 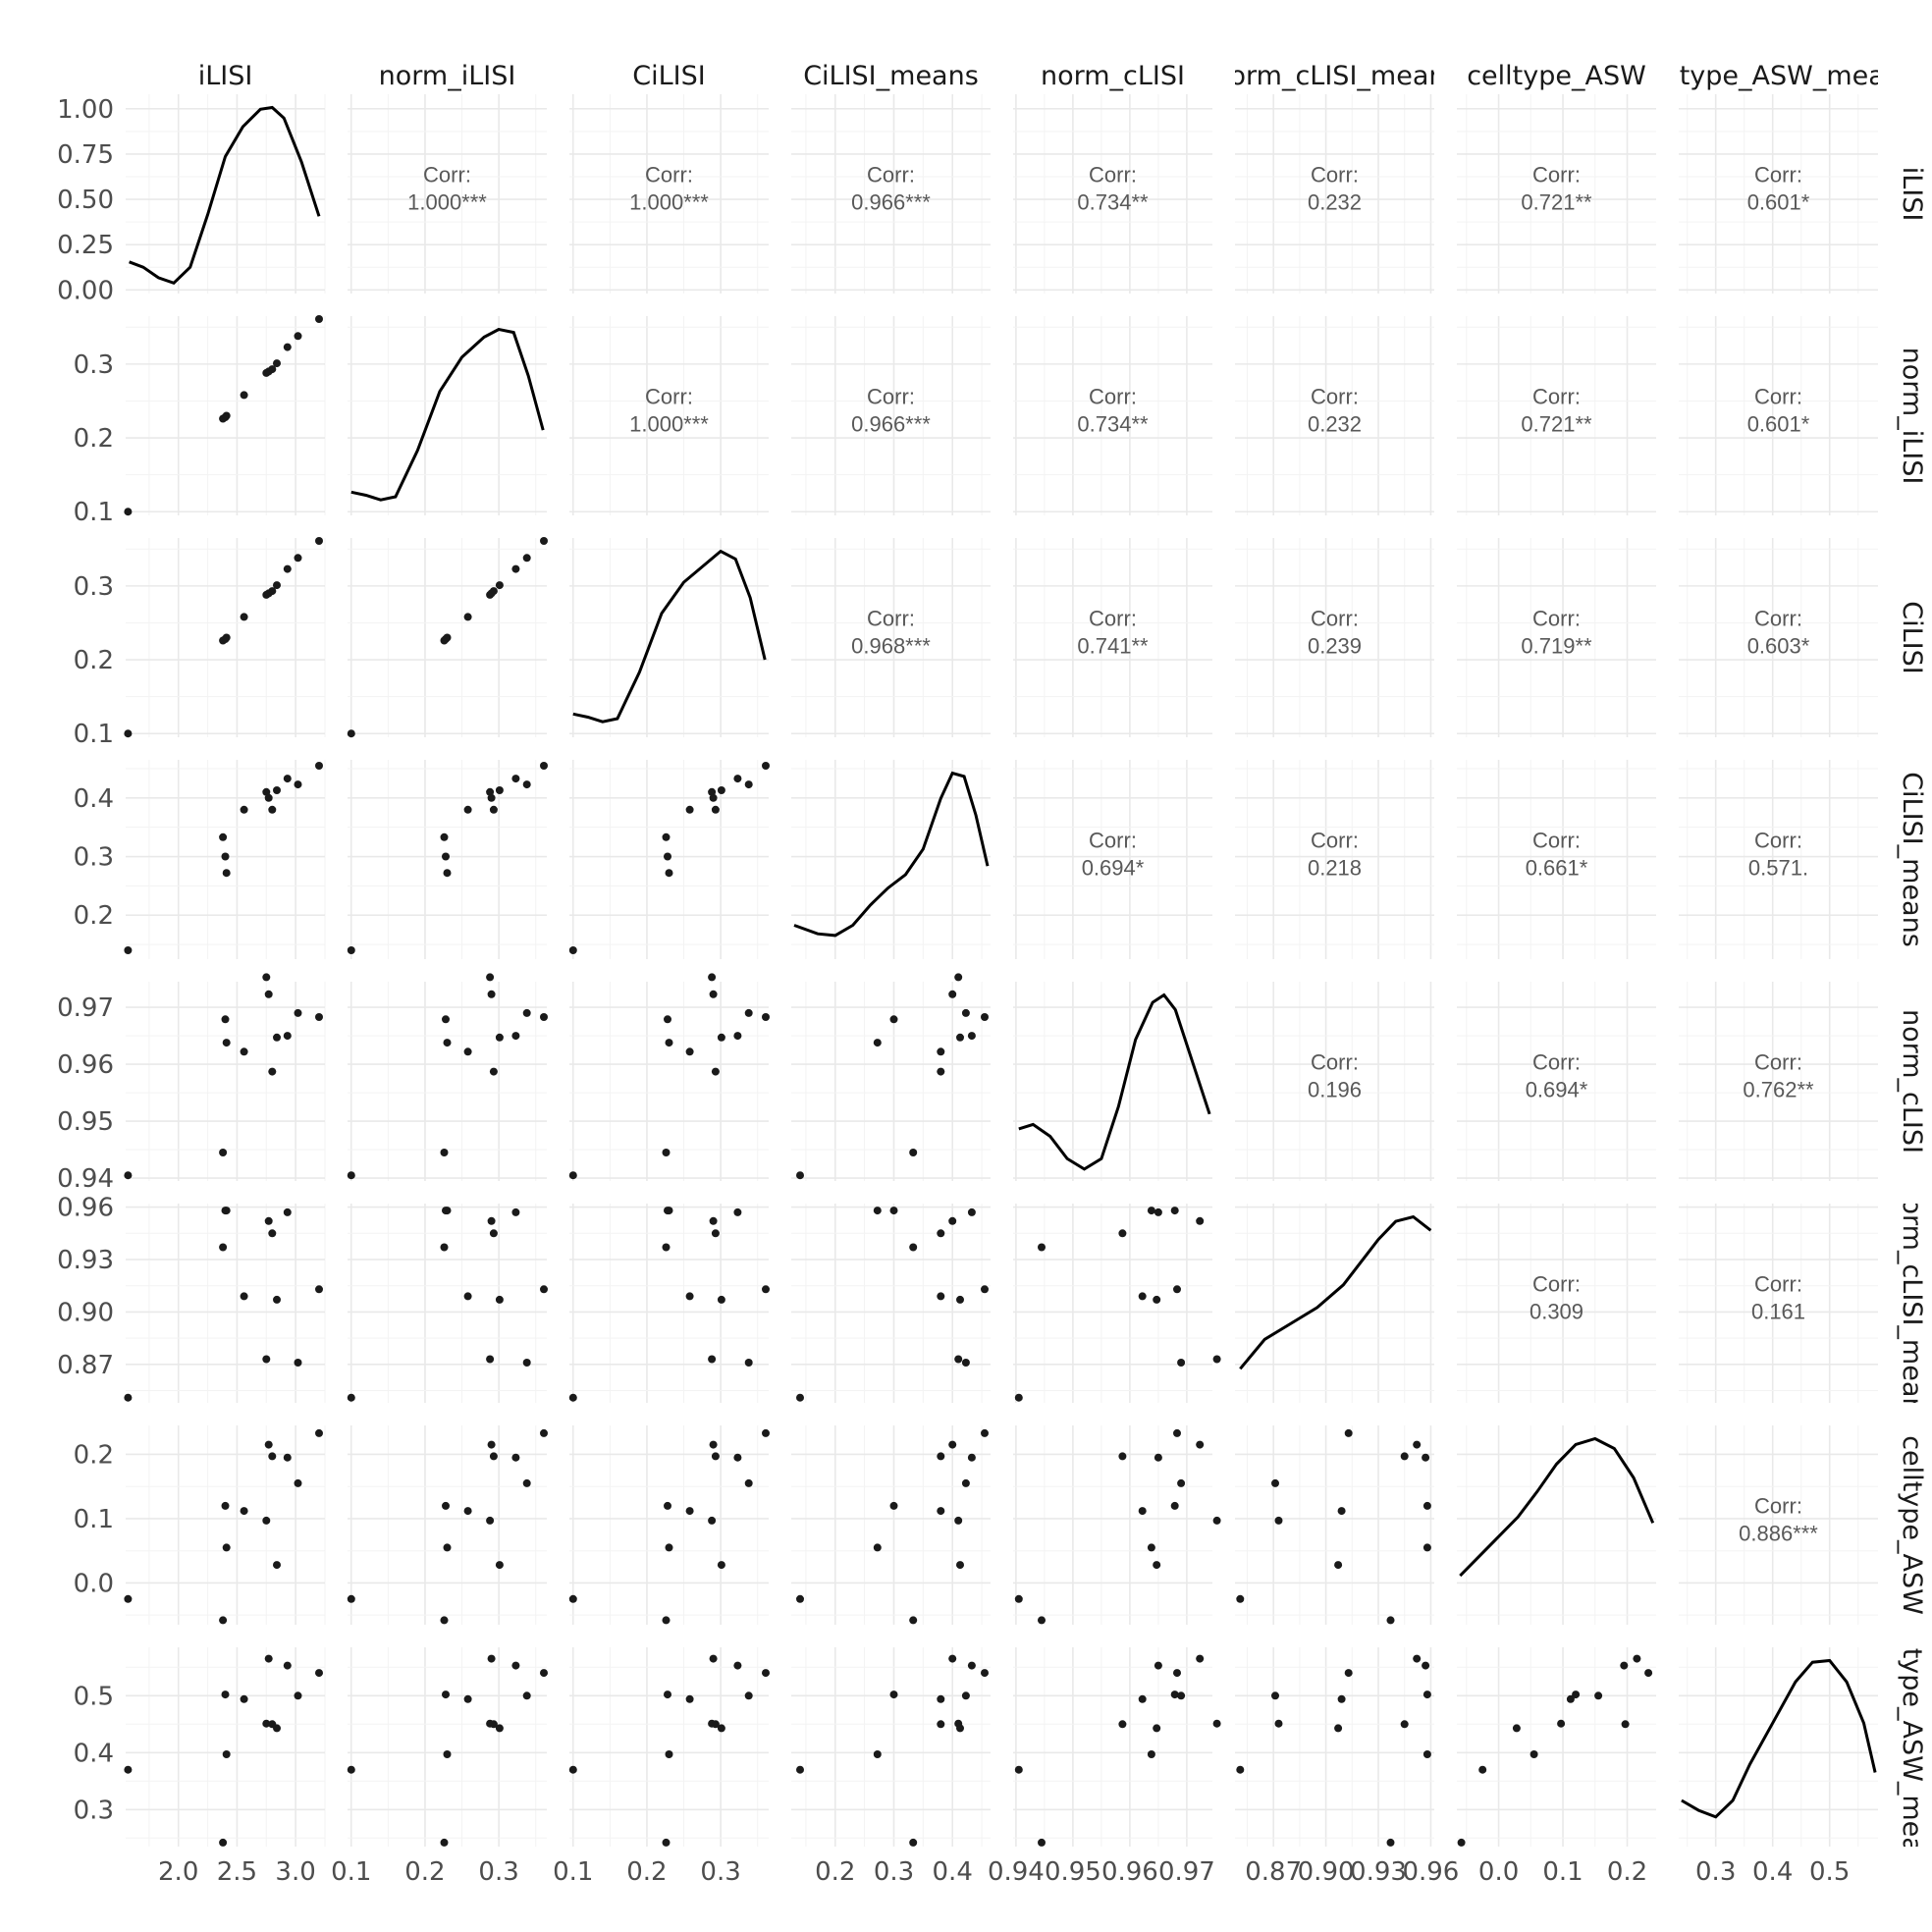 I want to click on panel-0-4: Corr:0.734**, so click(x=1112, y=194).